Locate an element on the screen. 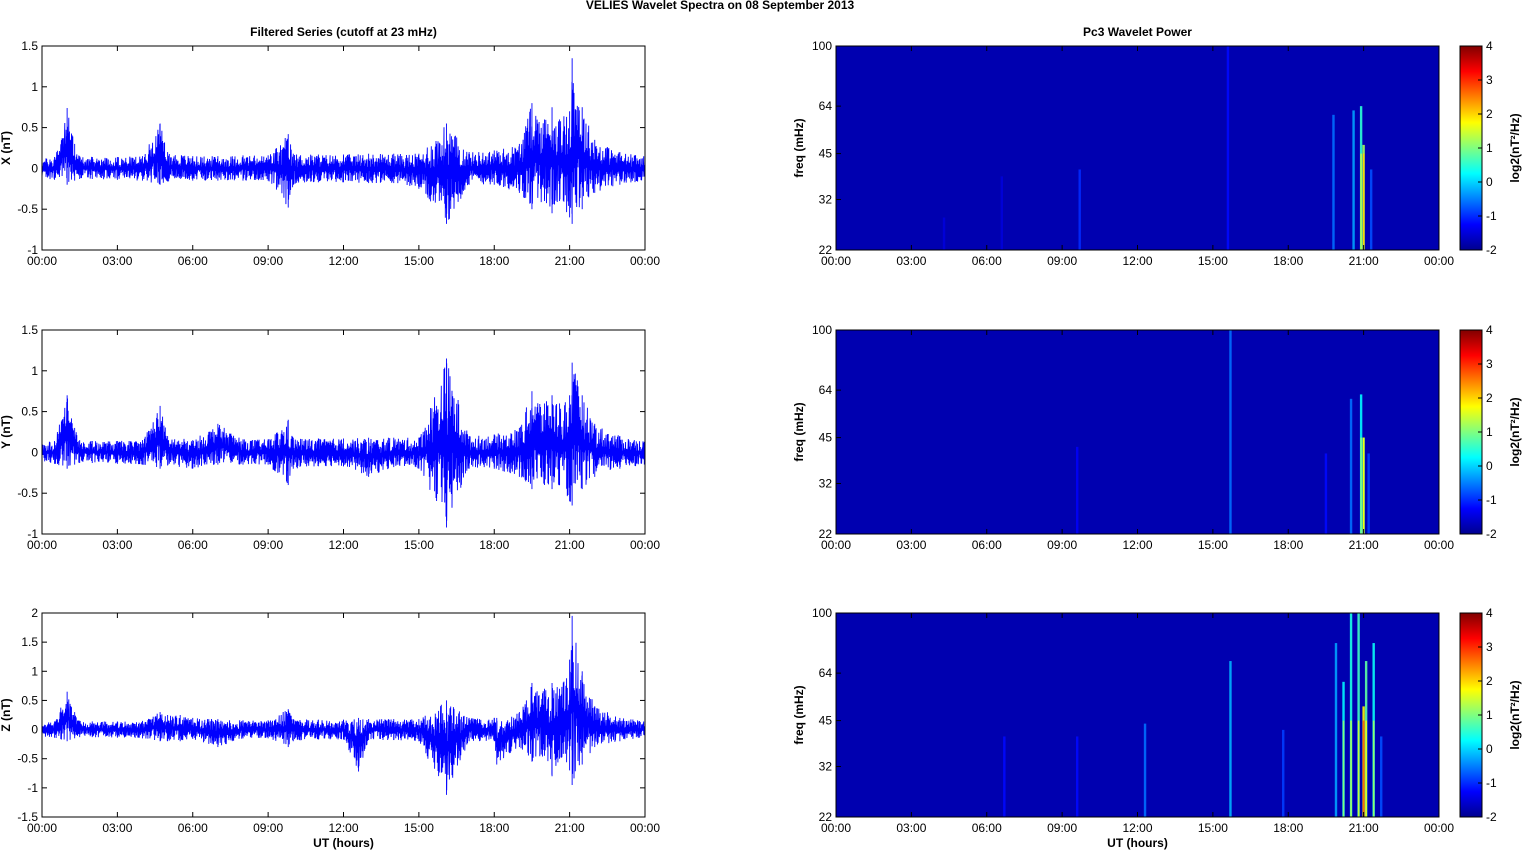 This screenshot has width=1526, height=851. x-axis-label: UT (hours) is located at coordinates (1137, 843).